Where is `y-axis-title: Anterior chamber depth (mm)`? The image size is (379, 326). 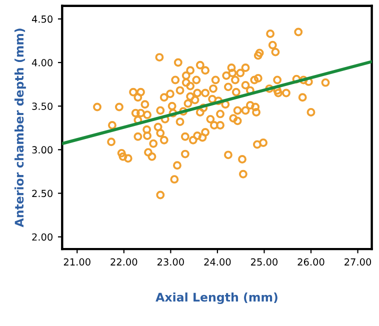 y-axis-title: Anterior chamber depth (mm) is located at coordinates (20, 128).